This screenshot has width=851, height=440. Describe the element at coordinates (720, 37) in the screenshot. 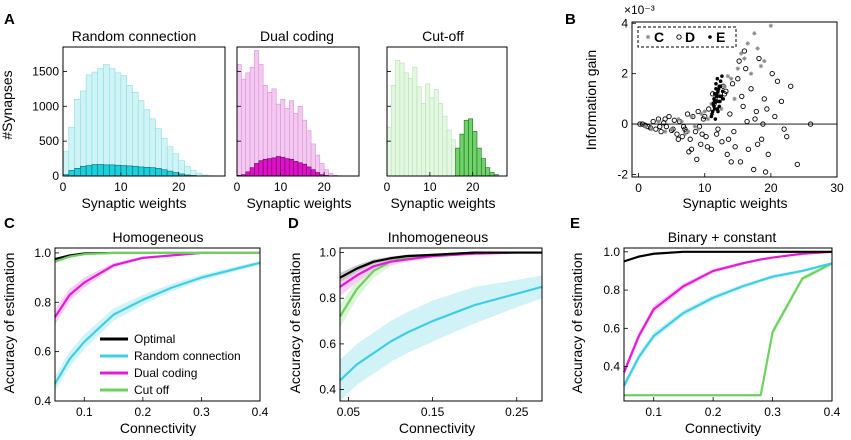

I see `scatter-legend-label-E: E` at that location.